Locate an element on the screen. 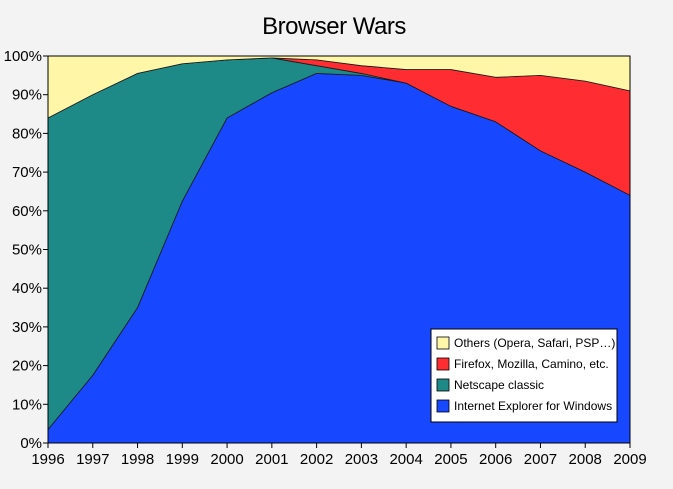 The image size is (673, 489). x-tick-label: 2000 is located at coordinates (226, 459).